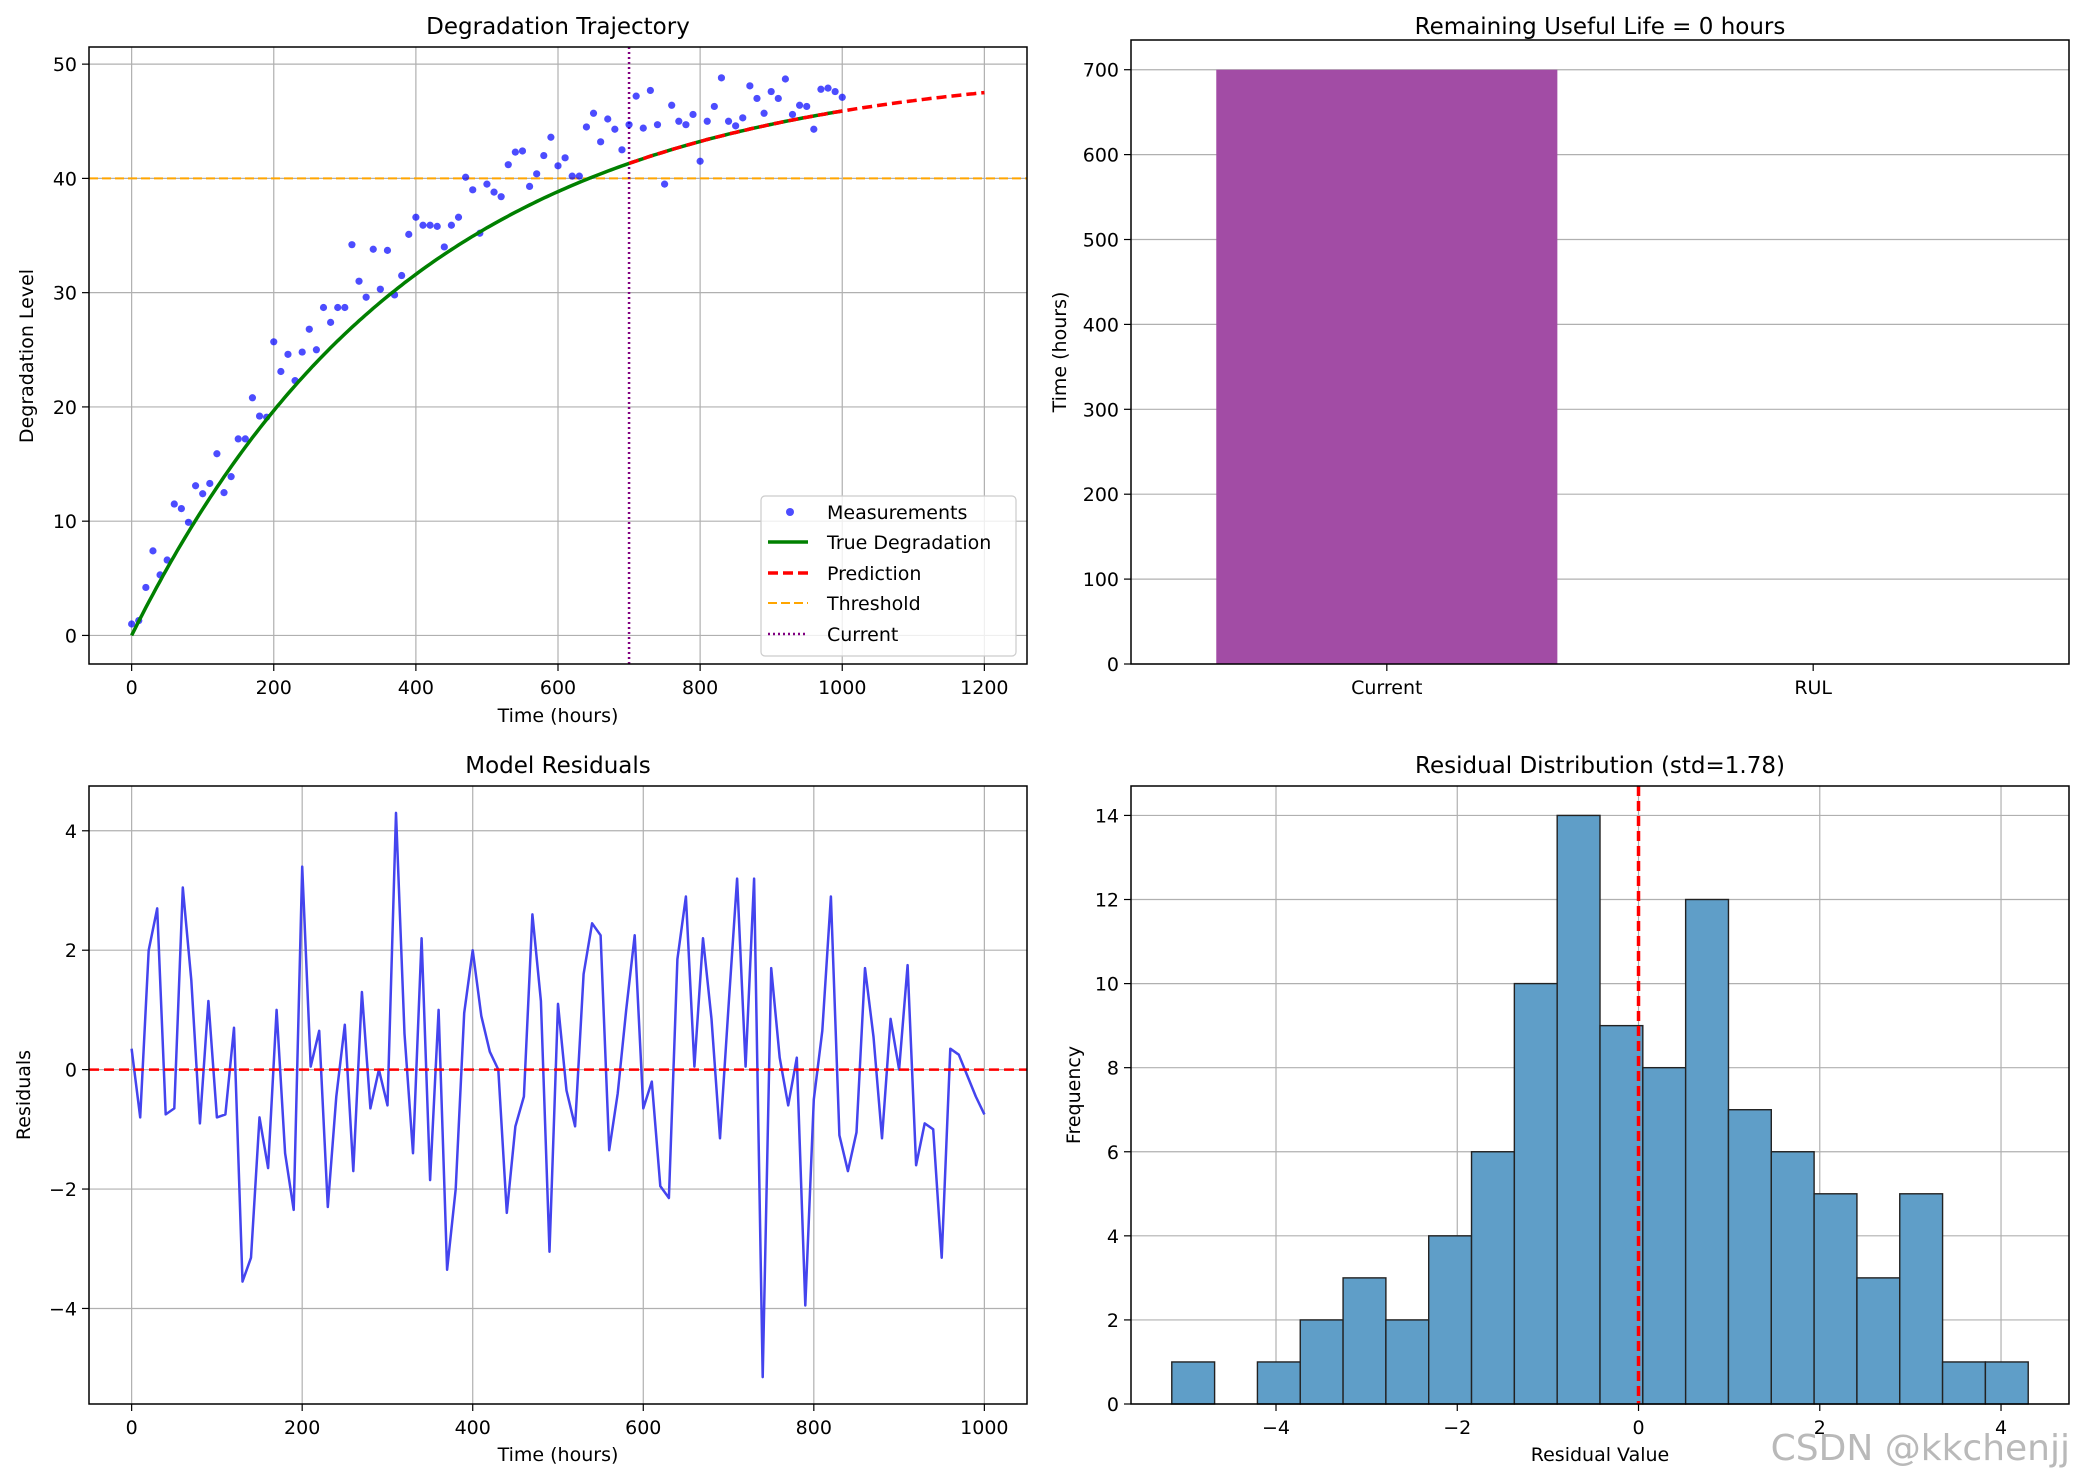  I want to click on y-tick-label: 300, so click(1101, 410).